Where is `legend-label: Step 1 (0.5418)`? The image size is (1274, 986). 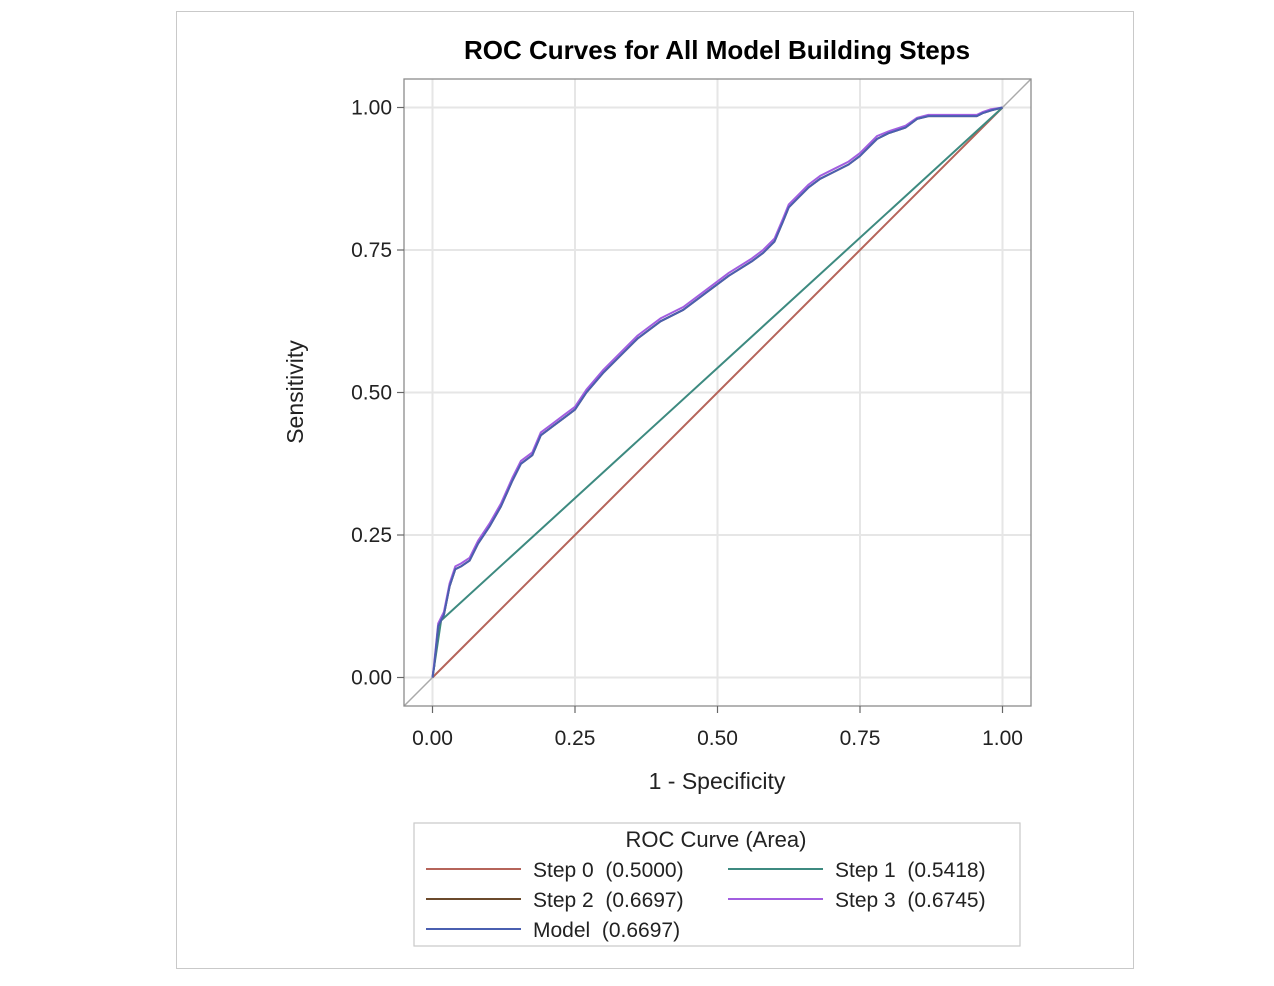
legend-label: Step 1 (0.5418) is located at coordinates (910, 870).